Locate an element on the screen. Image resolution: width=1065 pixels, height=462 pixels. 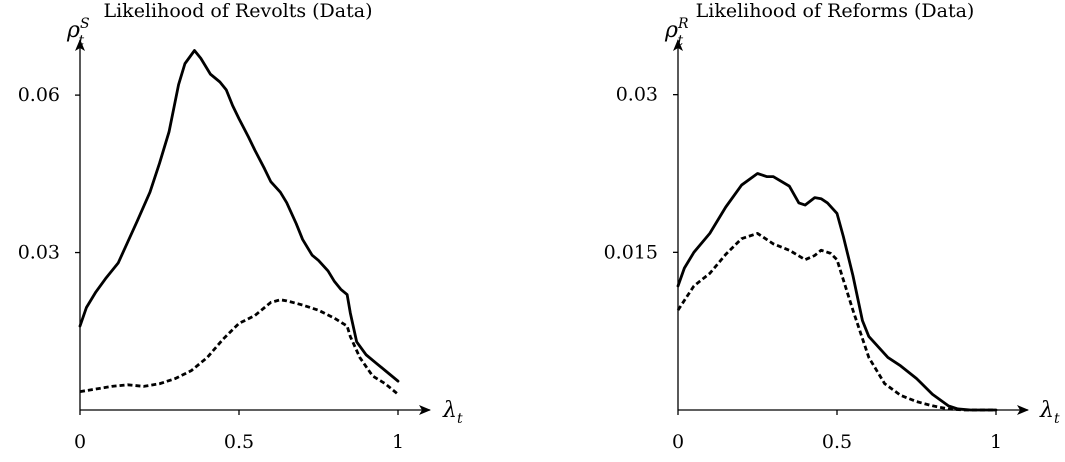
revolts-x-axis-label: λt is located at coordinates (452, 412).